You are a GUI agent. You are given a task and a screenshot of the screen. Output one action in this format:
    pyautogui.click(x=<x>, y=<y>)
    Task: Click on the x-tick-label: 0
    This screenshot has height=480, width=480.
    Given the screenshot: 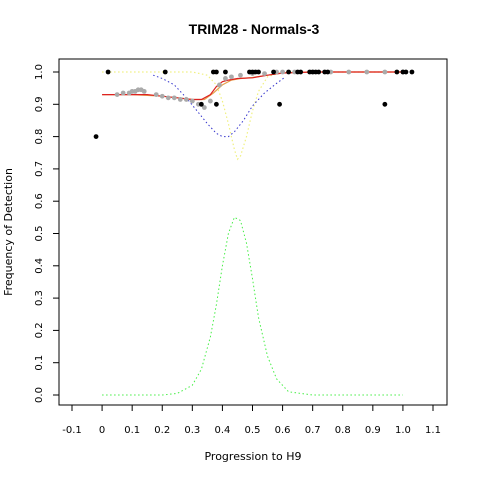 What is the action you would take?
    pyautogui.click(x=102, y=430)
    